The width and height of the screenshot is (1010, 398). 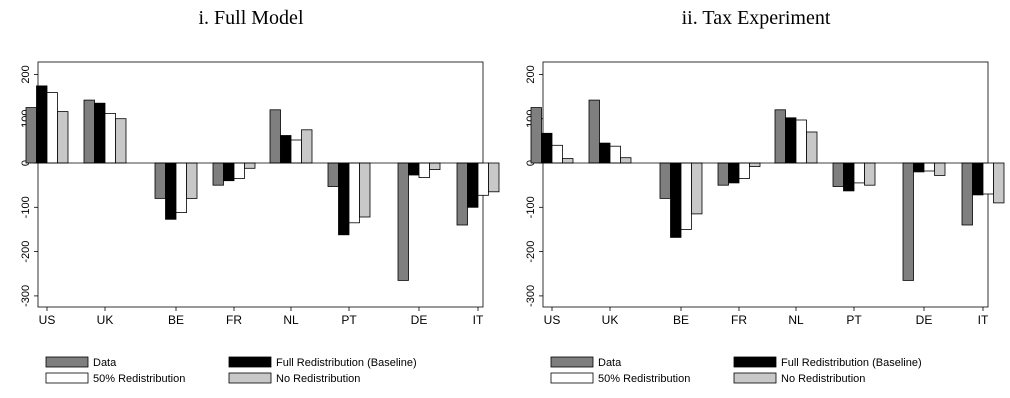 What do you see at coordinates (644, 379) in the screenshot?
I see `legend-label-half: 50% Redistribution` at bounding box center [644, 379].